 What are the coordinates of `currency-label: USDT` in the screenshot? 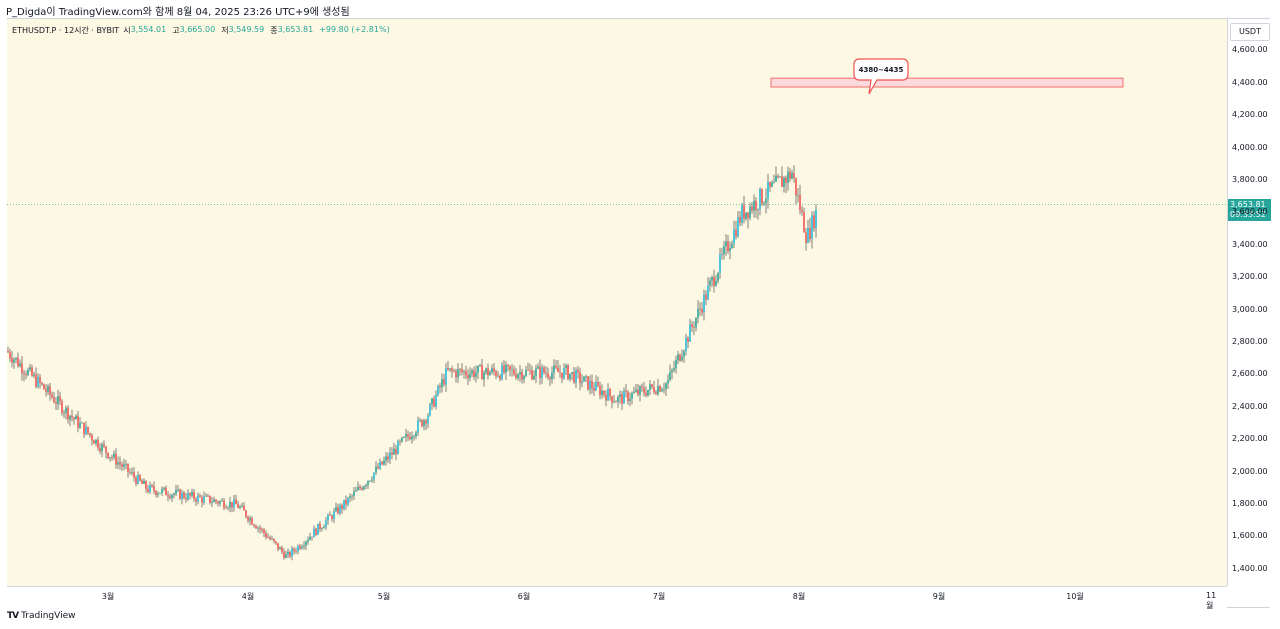 It's located at (1250, 32).